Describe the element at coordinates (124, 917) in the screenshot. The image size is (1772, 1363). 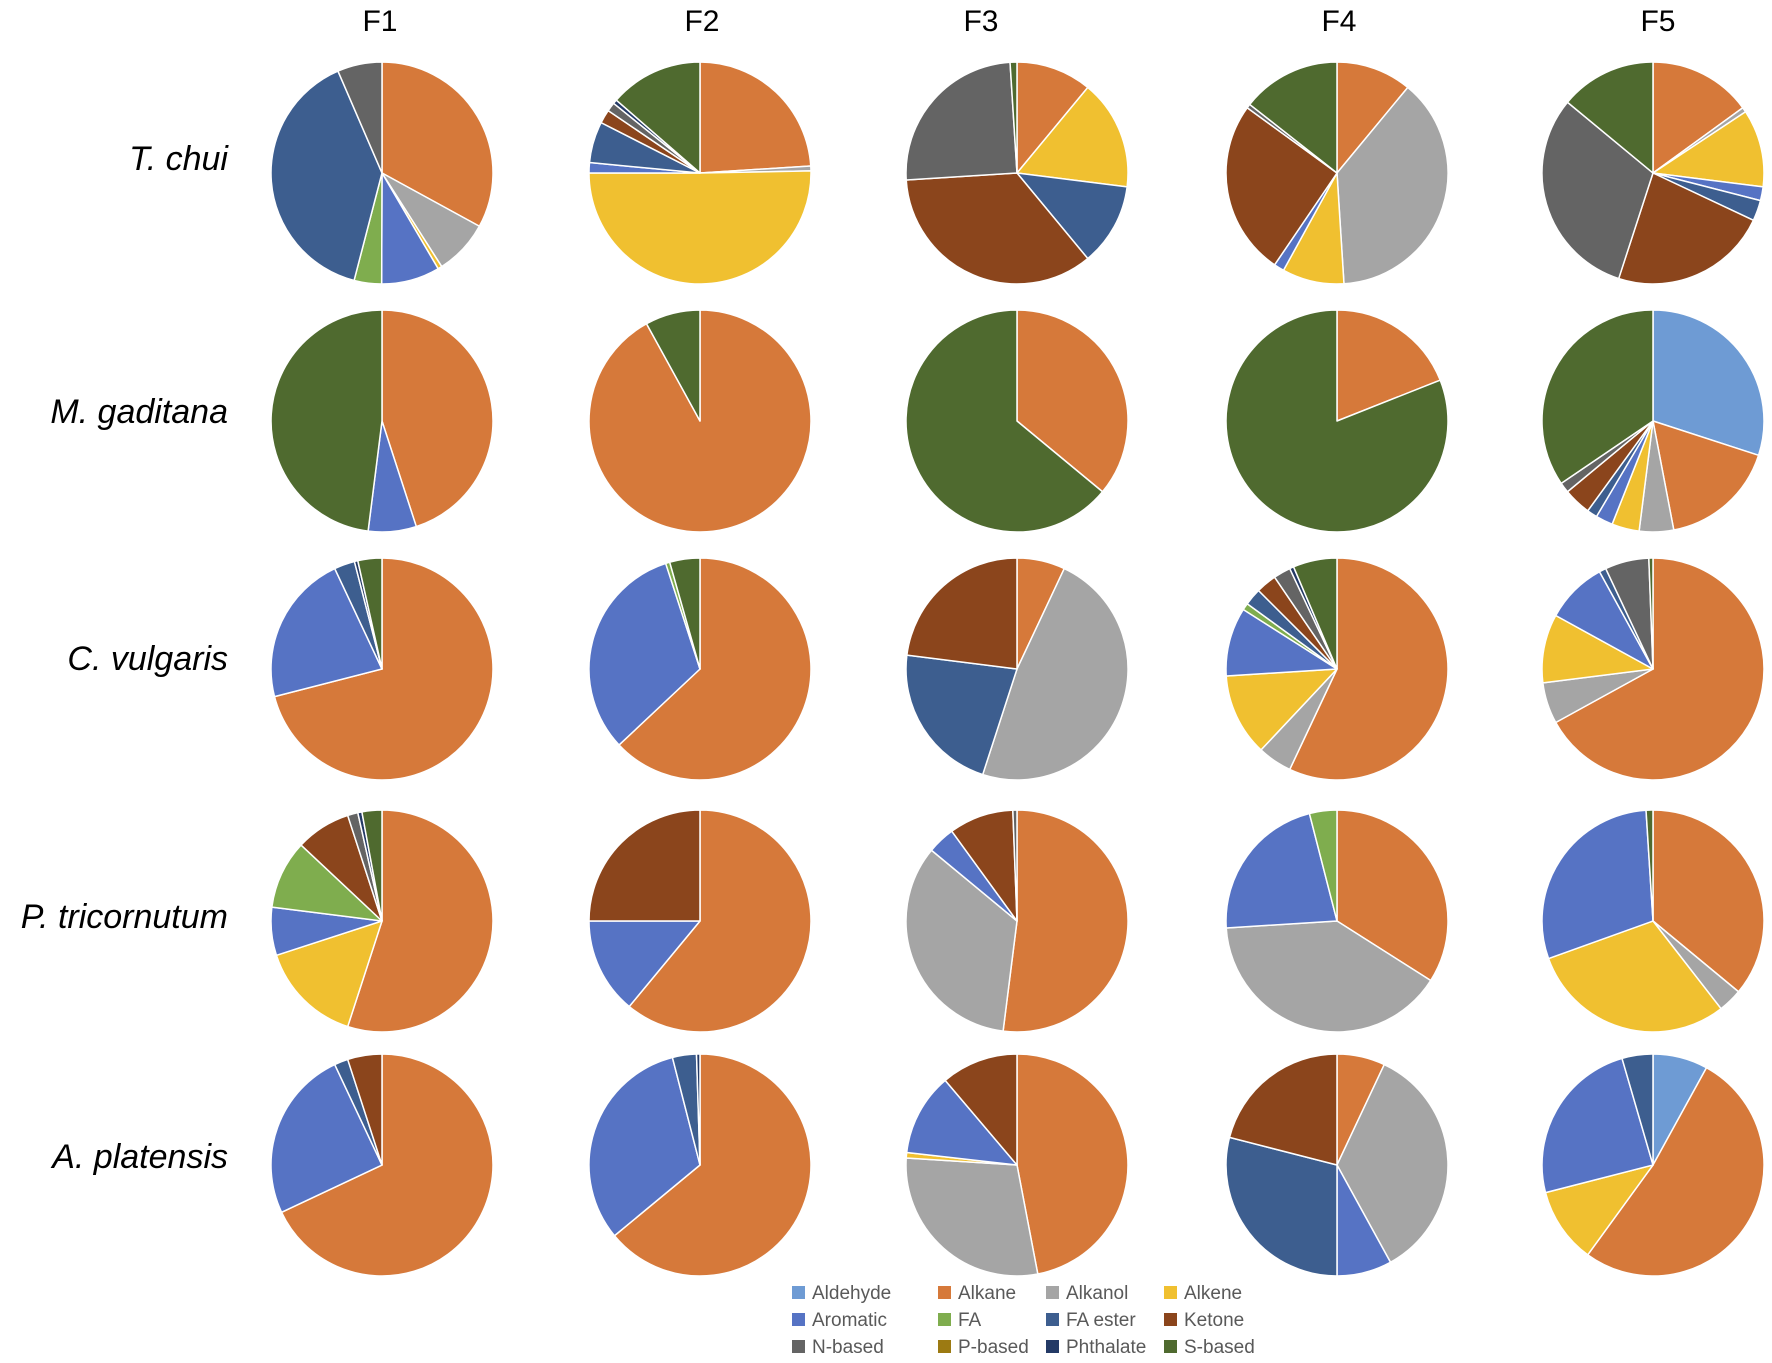
I see `row-label-p-tricornutum: P. tricornutum` at that location.